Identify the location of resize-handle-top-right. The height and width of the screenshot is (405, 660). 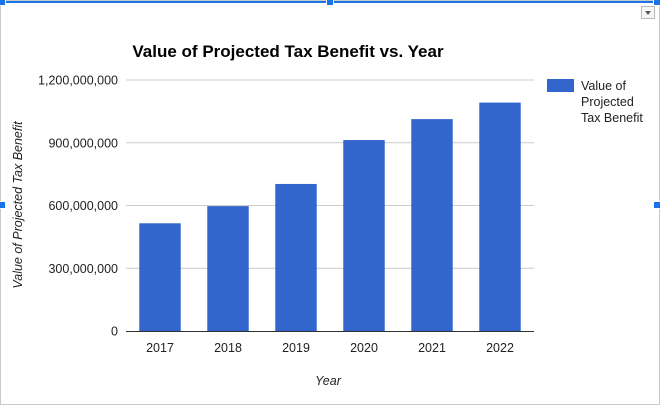
(656, 3).